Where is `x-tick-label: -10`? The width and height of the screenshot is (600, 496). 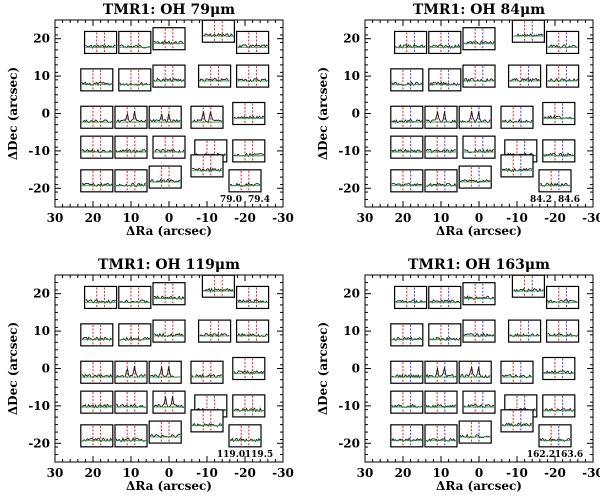
x-tick-label: -10 is located at coordinates (517, 473).